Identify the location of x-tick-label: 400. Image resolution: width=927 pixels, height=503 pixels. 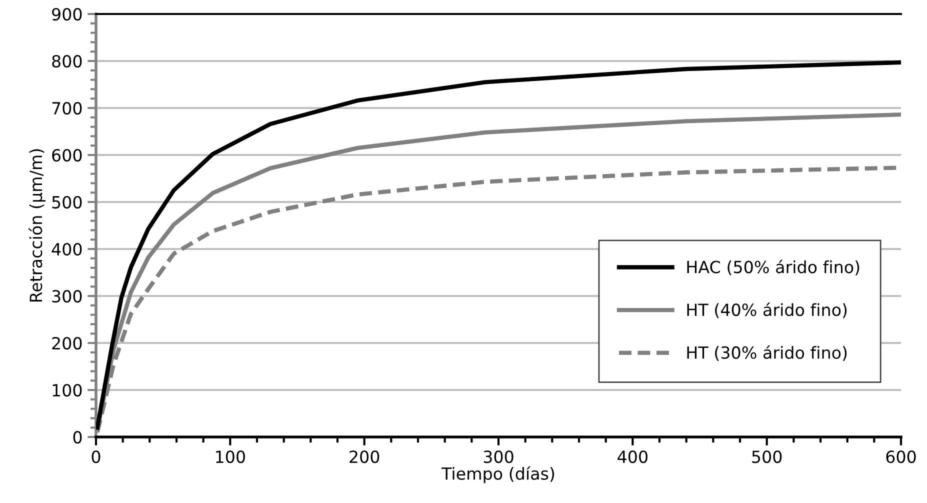
(633, 457).